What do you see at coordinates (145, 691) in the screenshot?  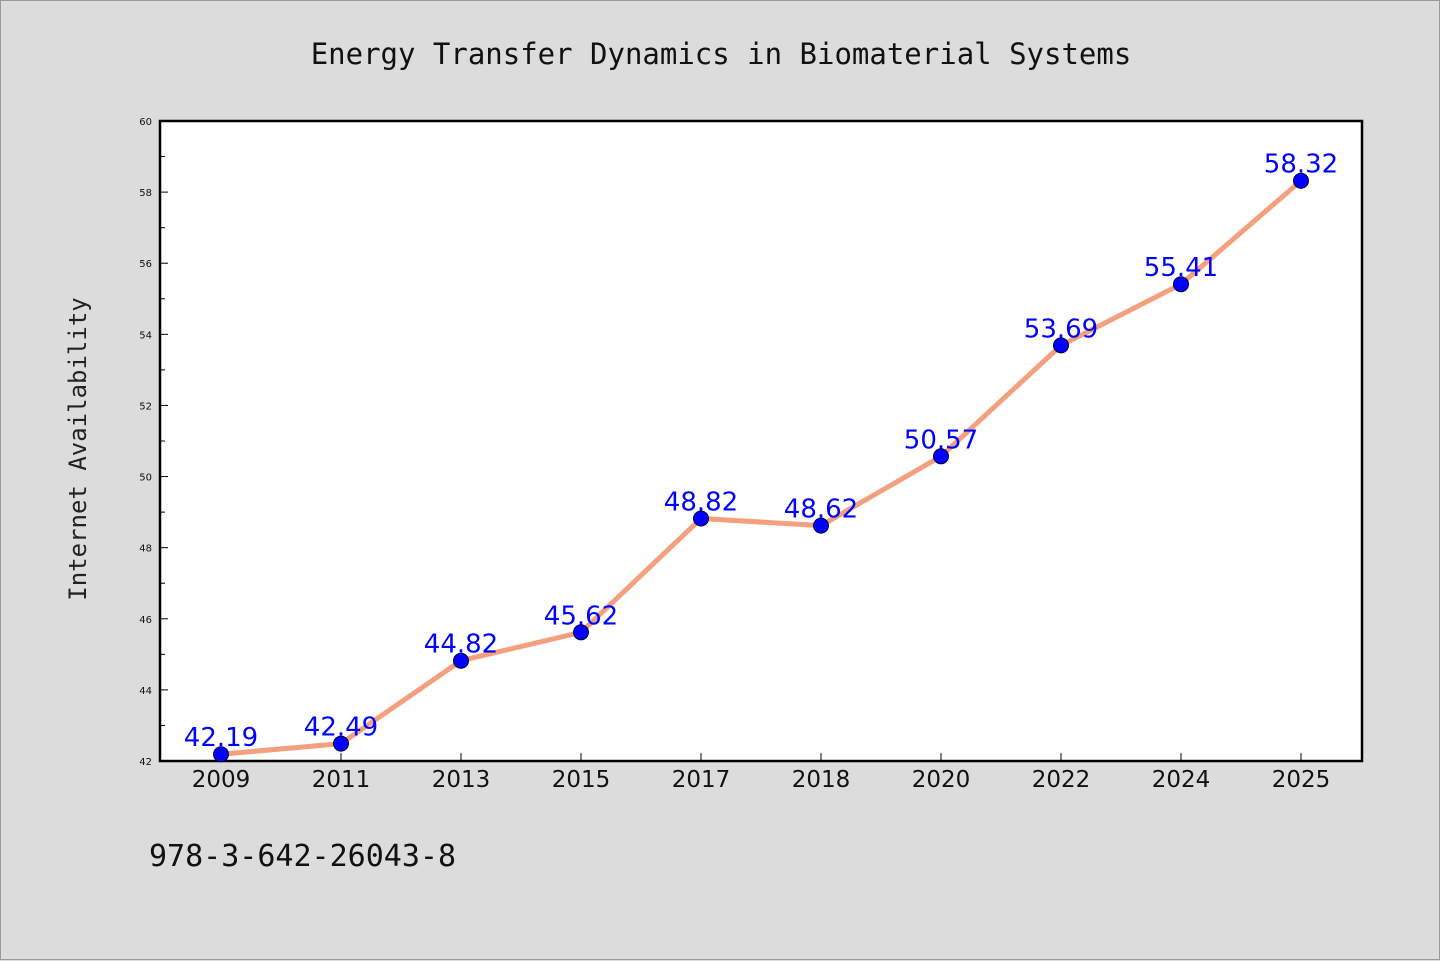 I see `y-tick-label: 44` at bounding box center [145, 691].